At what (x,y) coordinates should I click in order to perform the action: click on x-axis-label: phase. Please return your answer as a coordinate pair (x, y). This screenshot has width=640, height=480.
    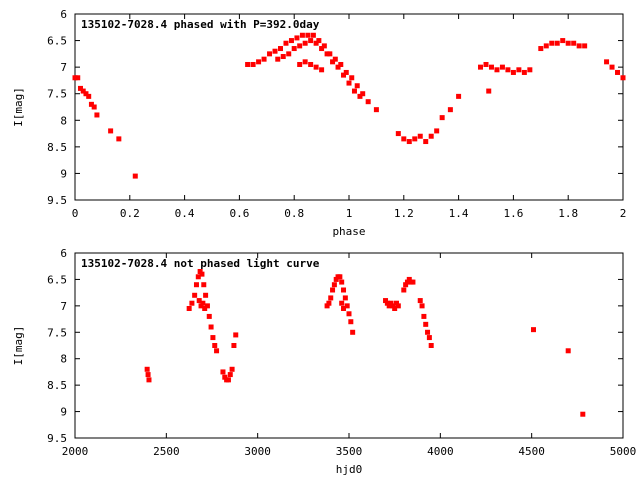
    Looking at the image, I should click on (348, 231).